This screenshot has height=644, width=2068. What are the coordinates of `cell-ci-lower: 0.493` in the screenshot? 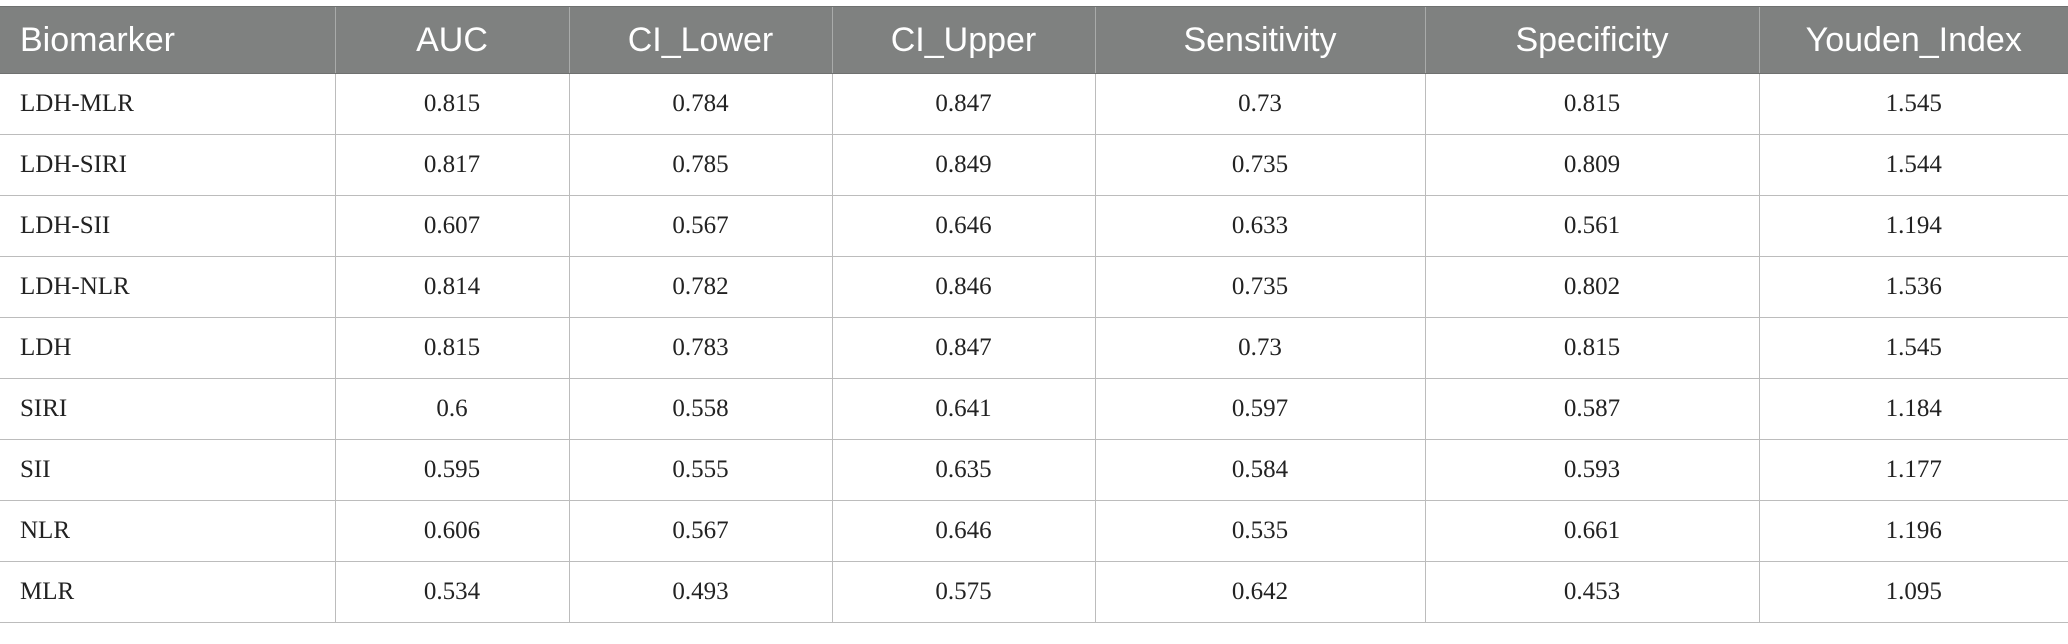 It's located at (700, 592).